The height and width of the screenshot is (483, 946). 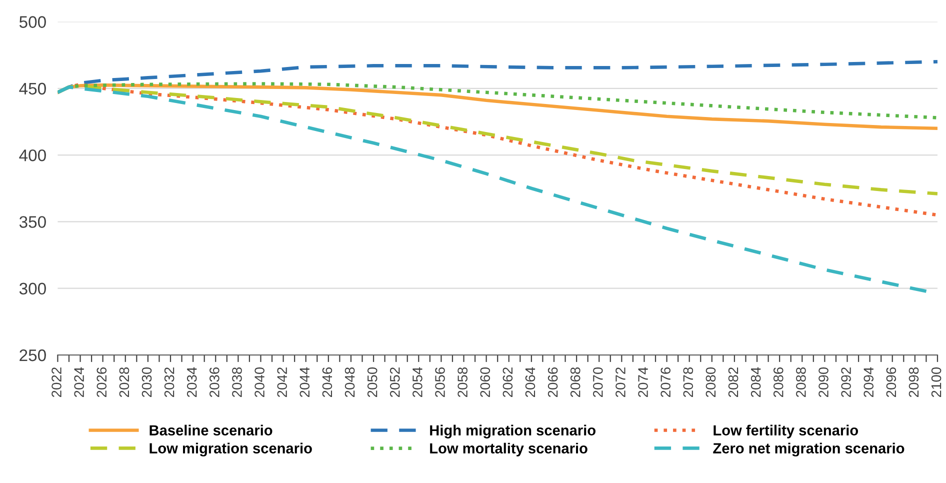 What do you see at coordinates (32, 88) in the screenshot?
I see `y-tick-label: 450` at bounding box center [32, 88].